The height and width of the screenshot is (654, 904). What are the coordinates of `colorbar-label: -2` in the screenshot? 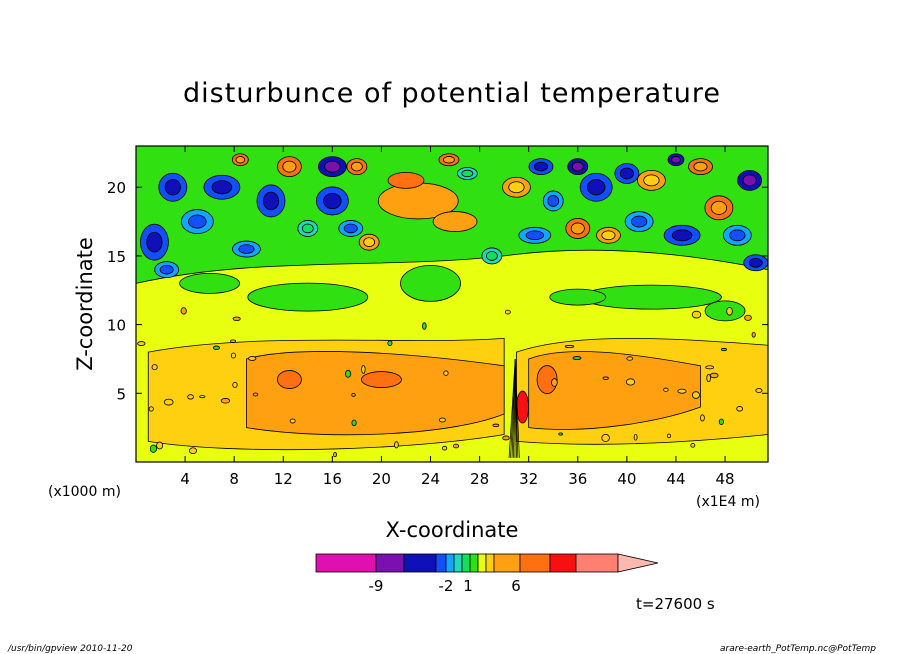 It's located at (446, 586).